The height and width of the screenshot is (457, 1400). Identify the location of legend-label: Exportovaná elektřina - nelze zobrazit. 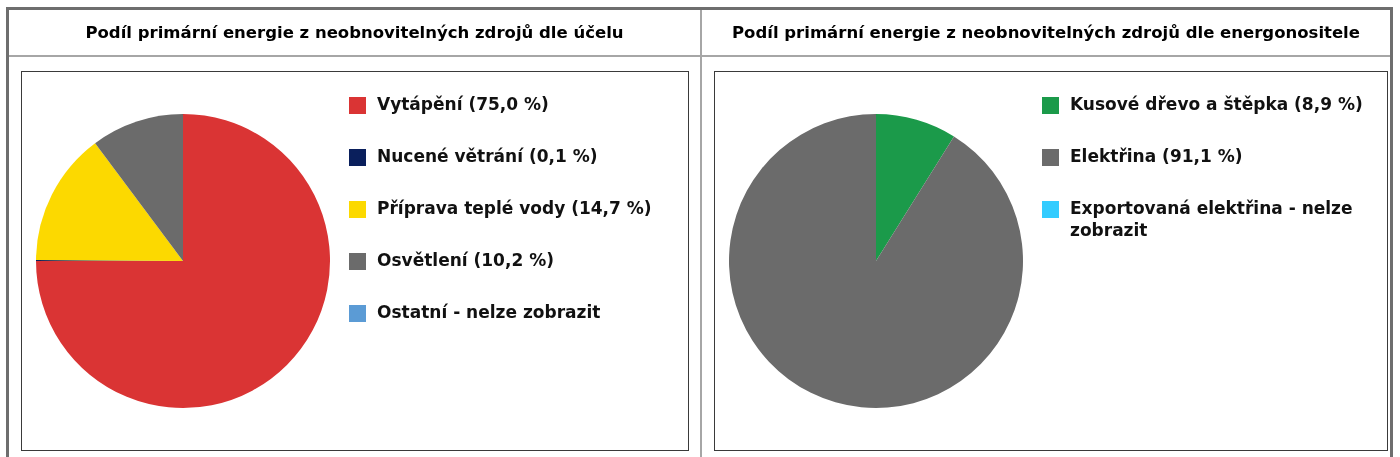
(1211, 219).